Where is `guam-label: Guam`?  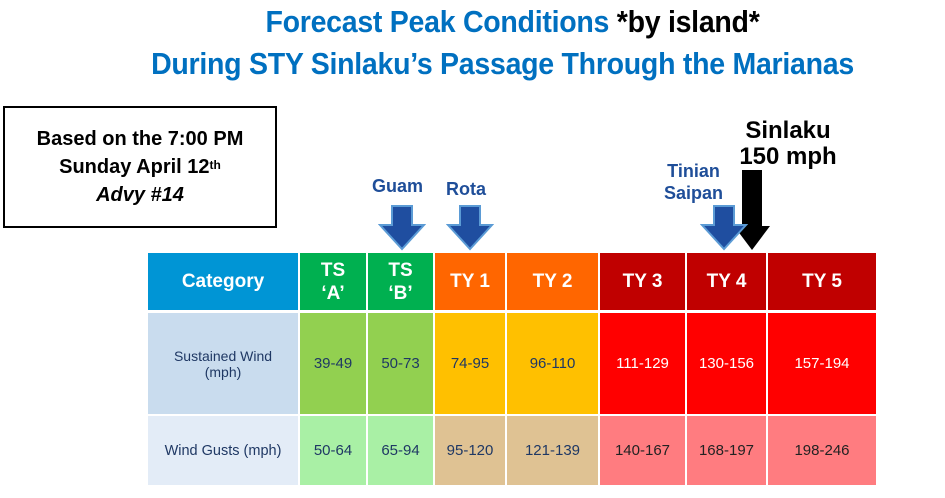 guam-label: Guam is located at coordinates (398, 186).